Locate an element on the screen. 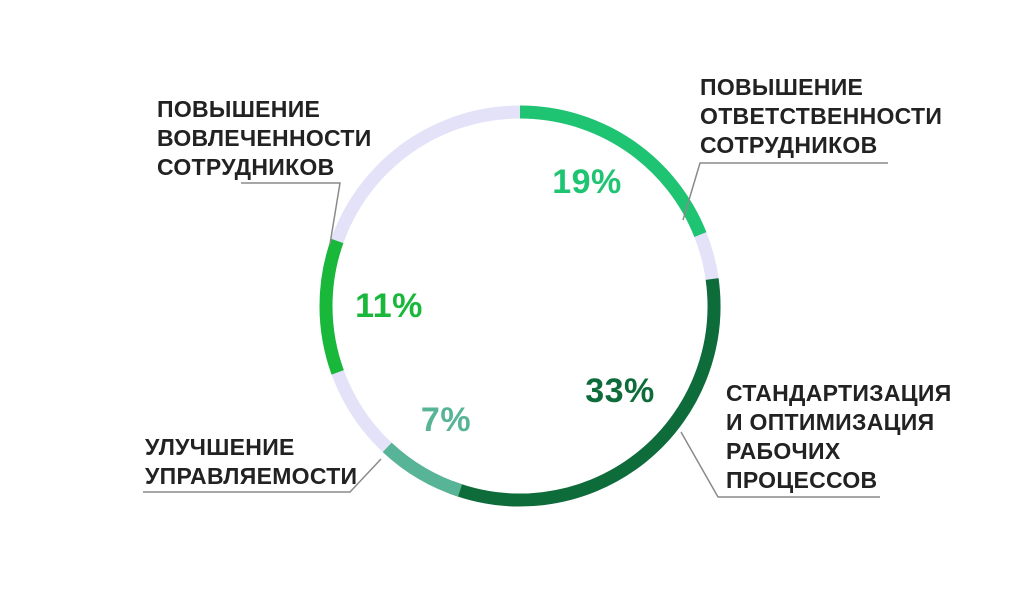  value-label-responsibility: 19% is located at coordinates (587, 182).